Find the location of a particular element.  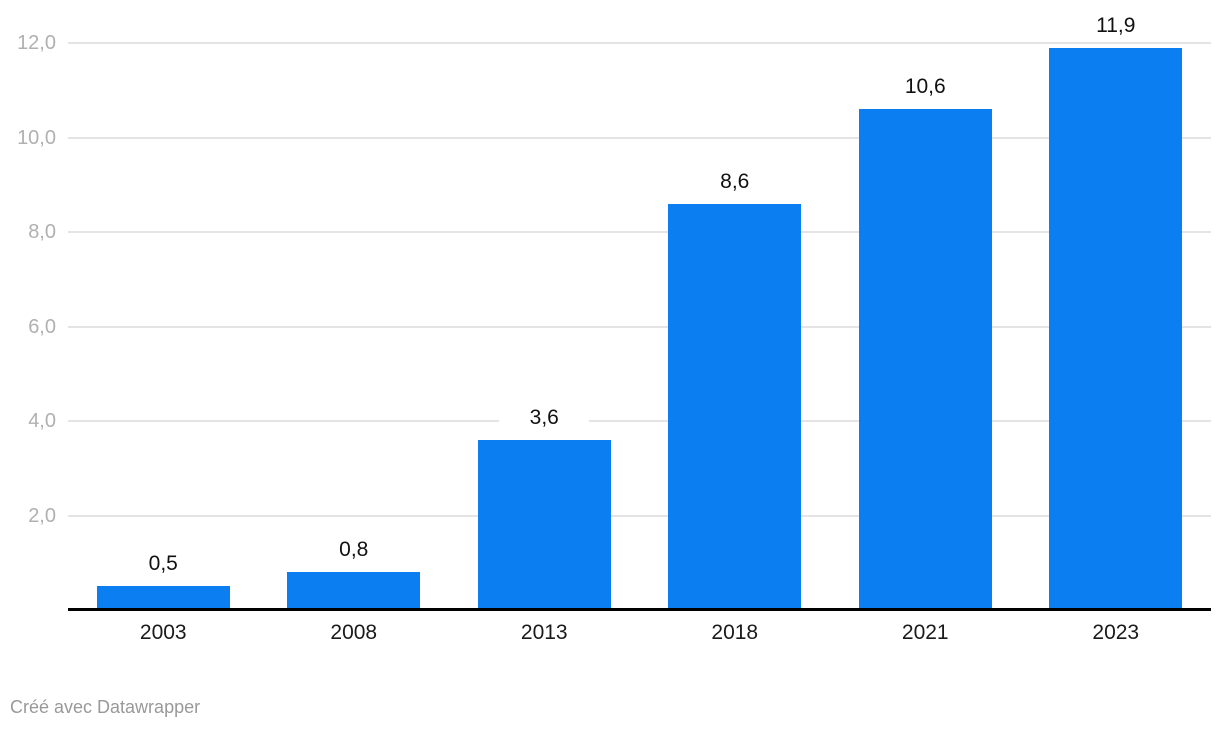

y-axis-tick-label: 10,0 is located at coordinates (36, 137).